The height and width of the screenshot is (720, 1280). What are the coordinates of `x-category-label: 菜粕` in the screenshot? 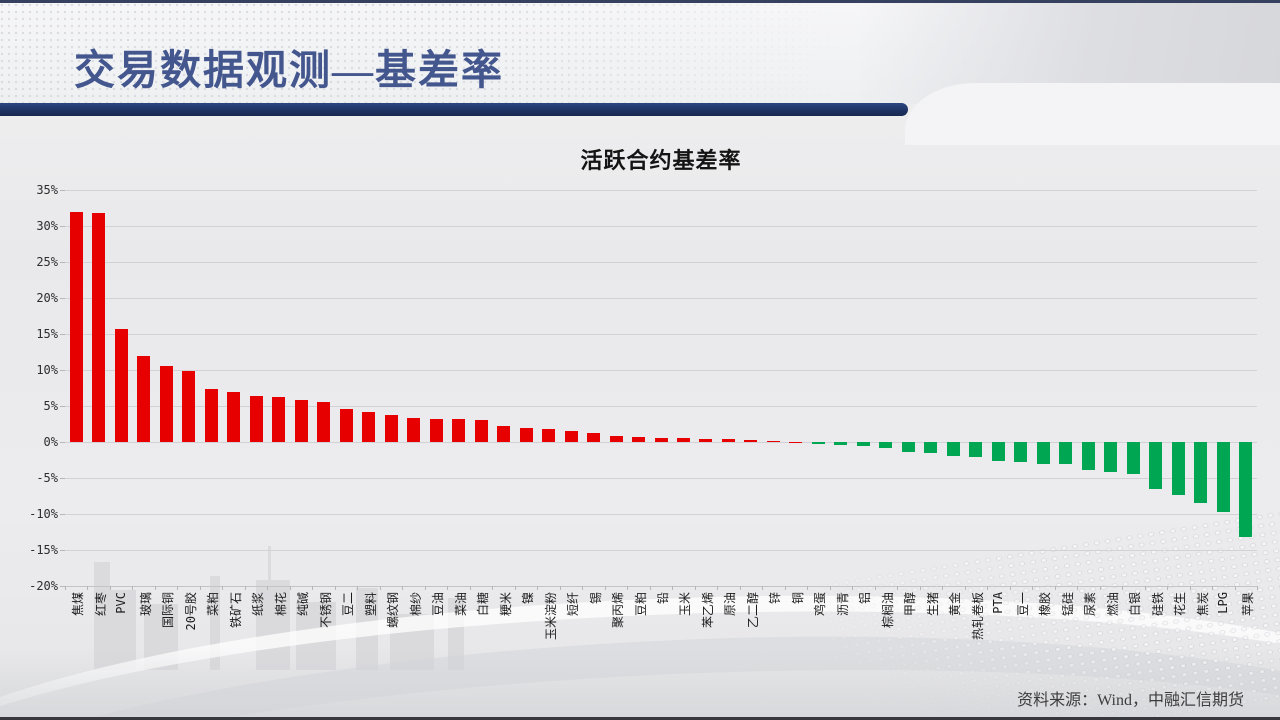 It's located at (213, 604).